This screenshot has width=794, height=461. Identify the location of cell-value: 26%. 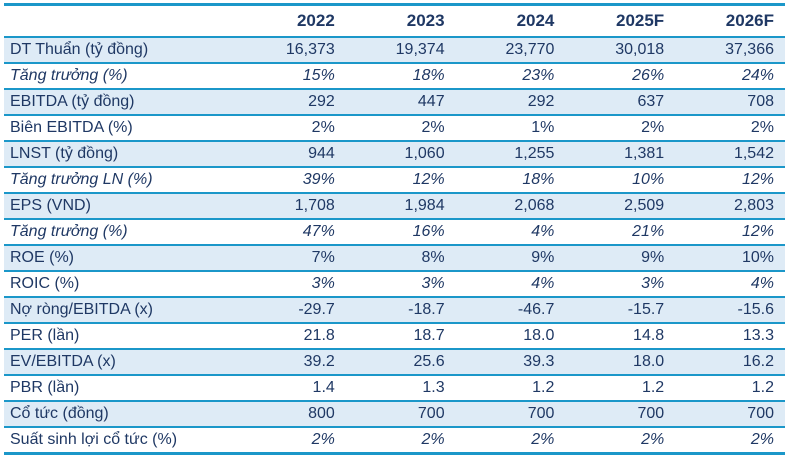
(620, 76).